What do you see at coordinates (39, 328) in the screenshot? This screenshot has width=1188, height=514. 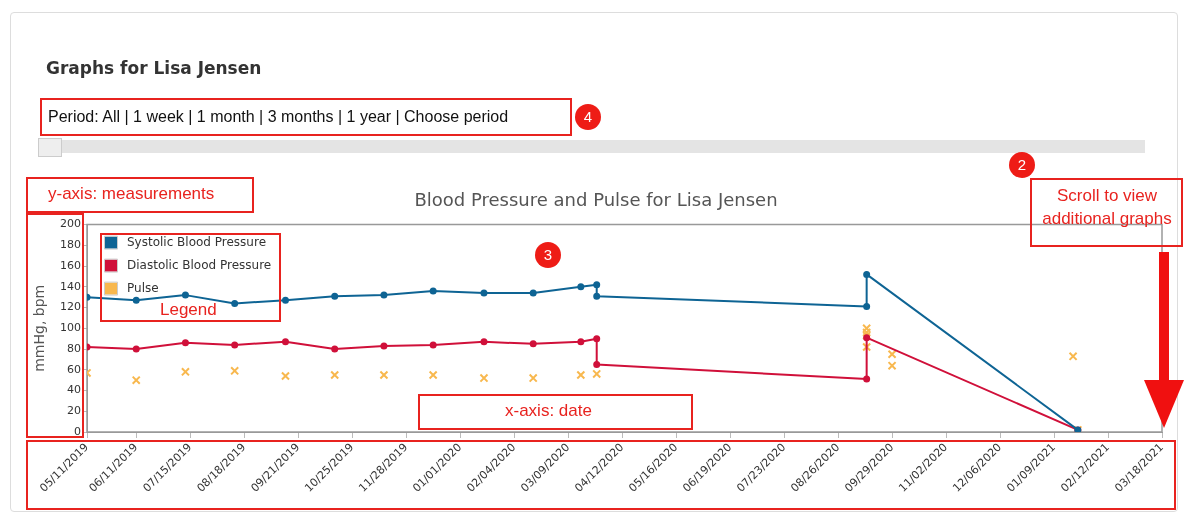 I see `y-axis-title: mmHg, bpm` at bounding box center [39, 328].